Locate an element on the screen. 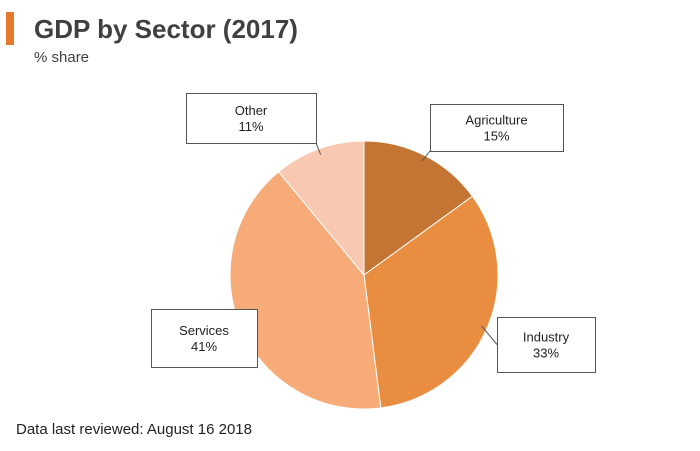 This screenshot has height=451, width=700. callout-box-other is located at coordinates (251, 118).